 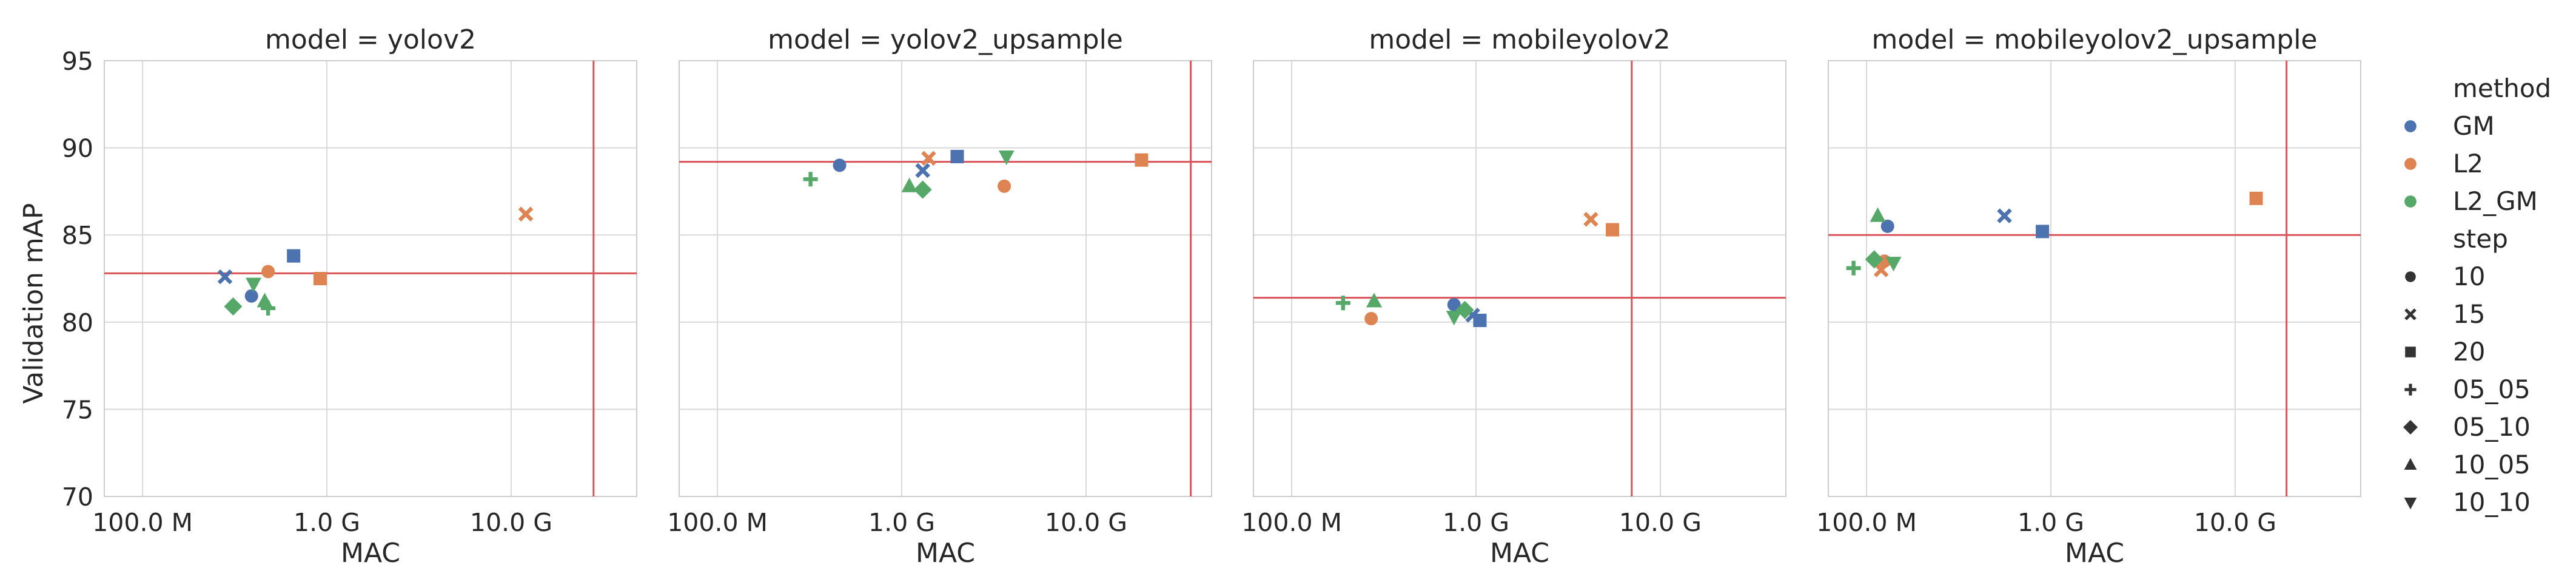 What do you see at coordinates (2480, 239) in the screenshot?
I see `legend-title-step: step` at bounding box center [2480, 239].